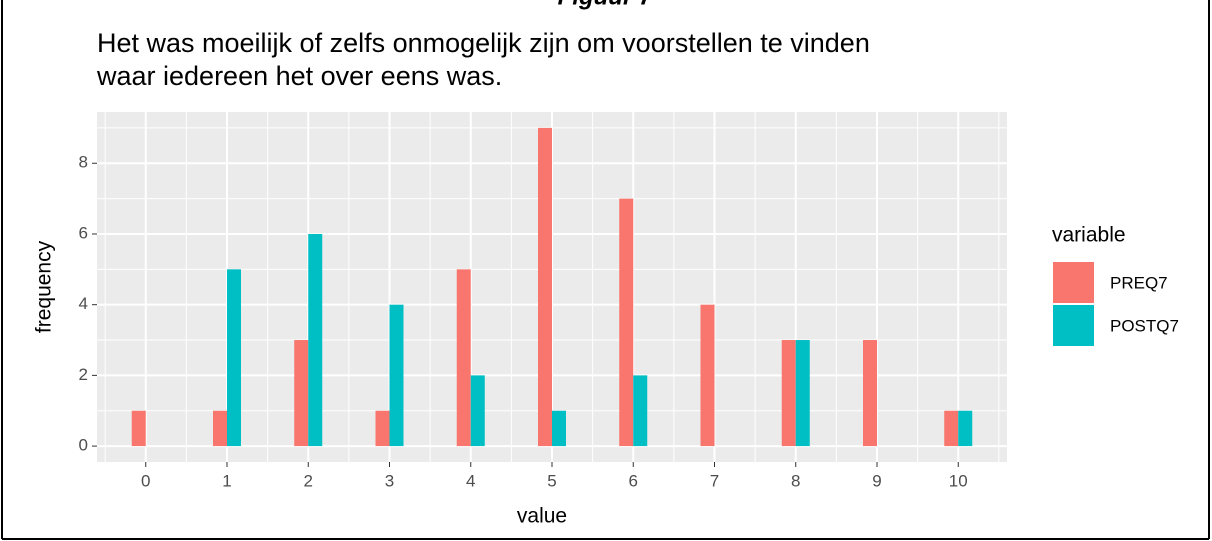 The width and height of the screenshot is (1212, 541). I want to click on x-tick-label: 5, so click(551, 480).